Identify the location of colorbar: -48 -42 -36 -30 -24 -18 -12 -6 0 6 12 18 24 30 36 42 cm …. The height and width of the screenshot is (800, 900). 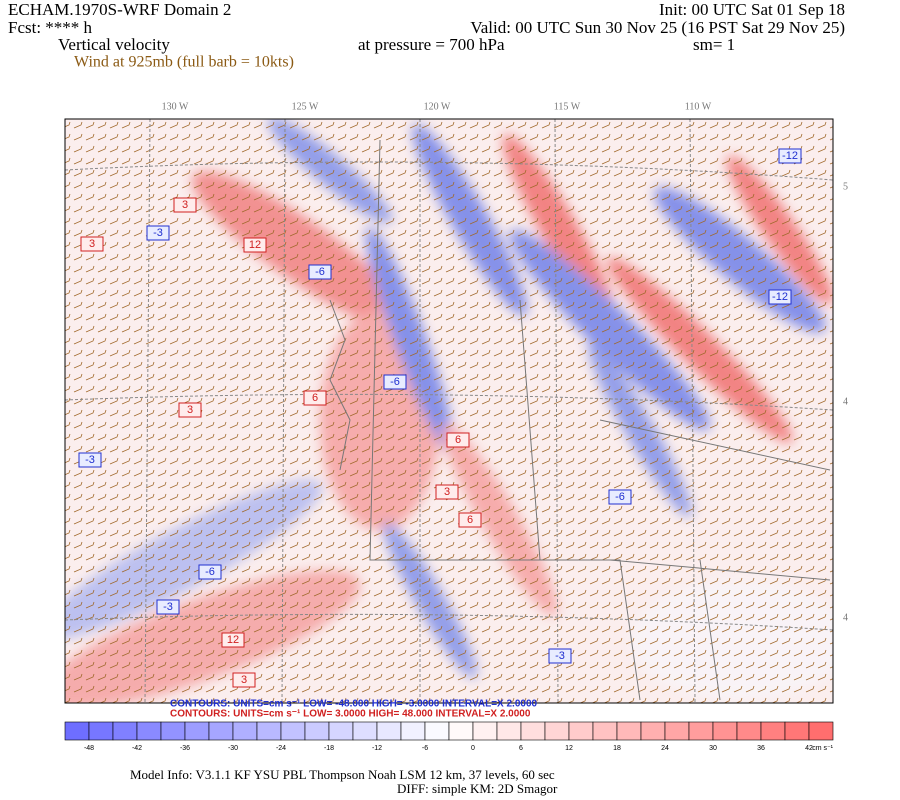
(449, 736).